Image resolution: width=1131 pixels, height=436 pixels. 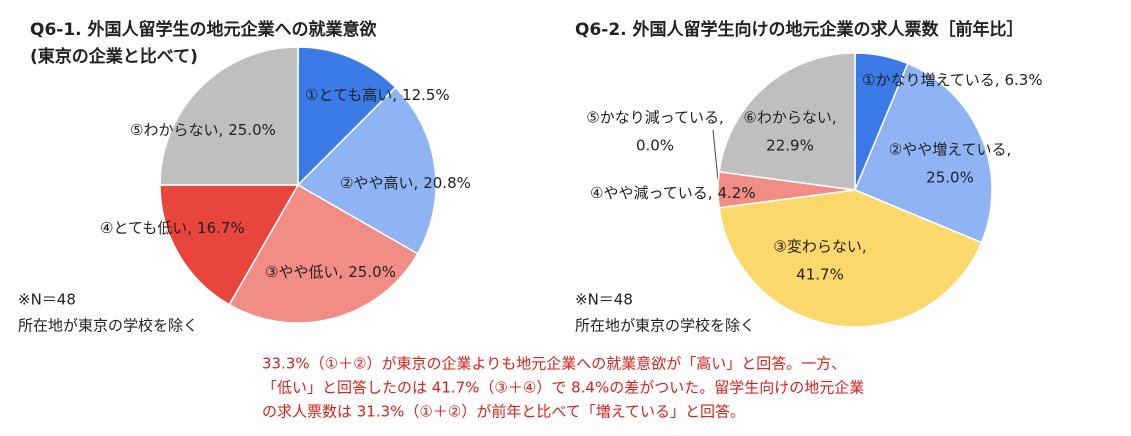 I want to click on category-label: ②やや高い,, so click(x=379, y=183).